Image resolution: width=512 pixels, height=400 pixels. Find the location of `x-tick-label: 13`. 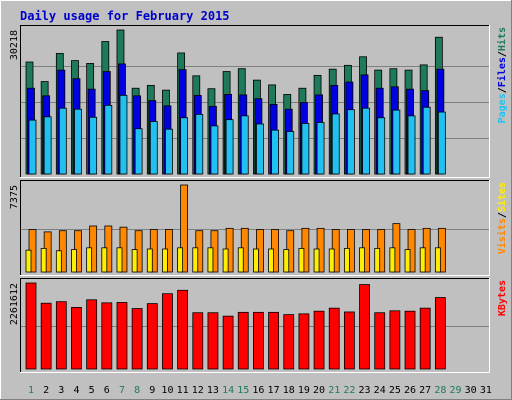

x-tick-label: 13 is located at coordinates (213, 390).